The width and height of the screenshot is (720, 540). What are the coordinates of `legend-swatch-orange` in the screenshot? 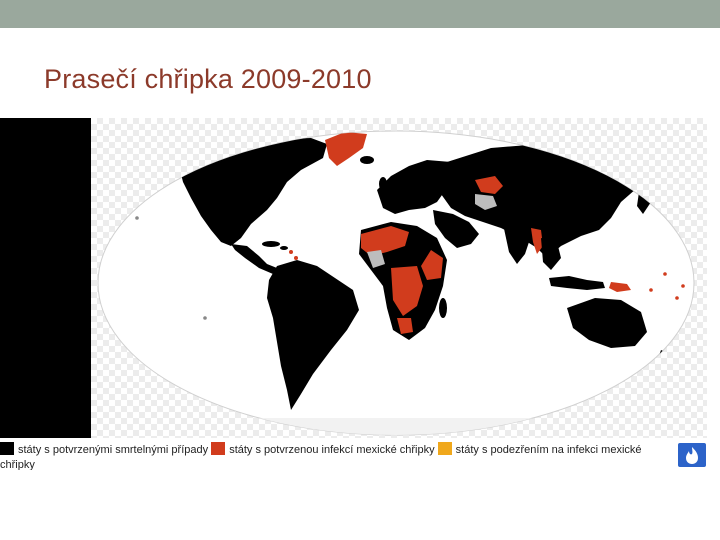 It's located at (444, 448).